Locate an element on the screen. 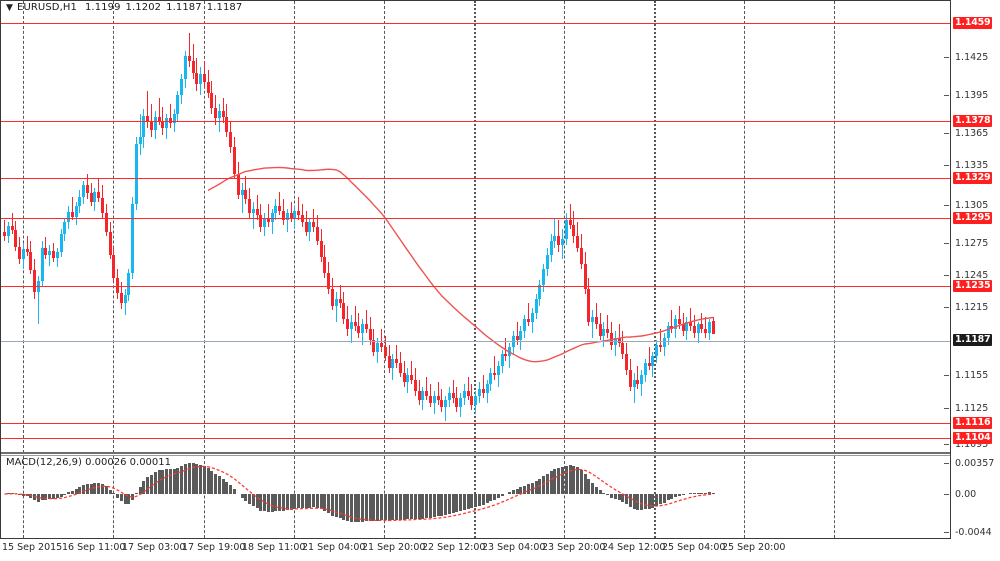  triangle-down-icon: ▼ is located at coordinates (10, 8).